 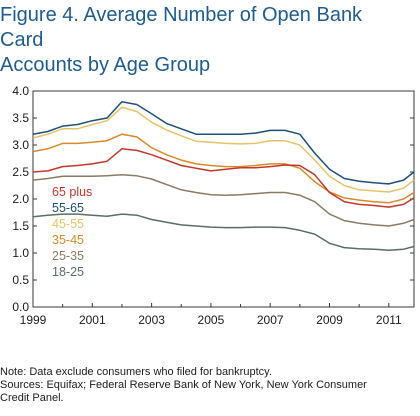 What do you see at coordinates (20, 91) in the screenshot?
I see `y-tick-label: 4.0` at bounding box center [20, 91].